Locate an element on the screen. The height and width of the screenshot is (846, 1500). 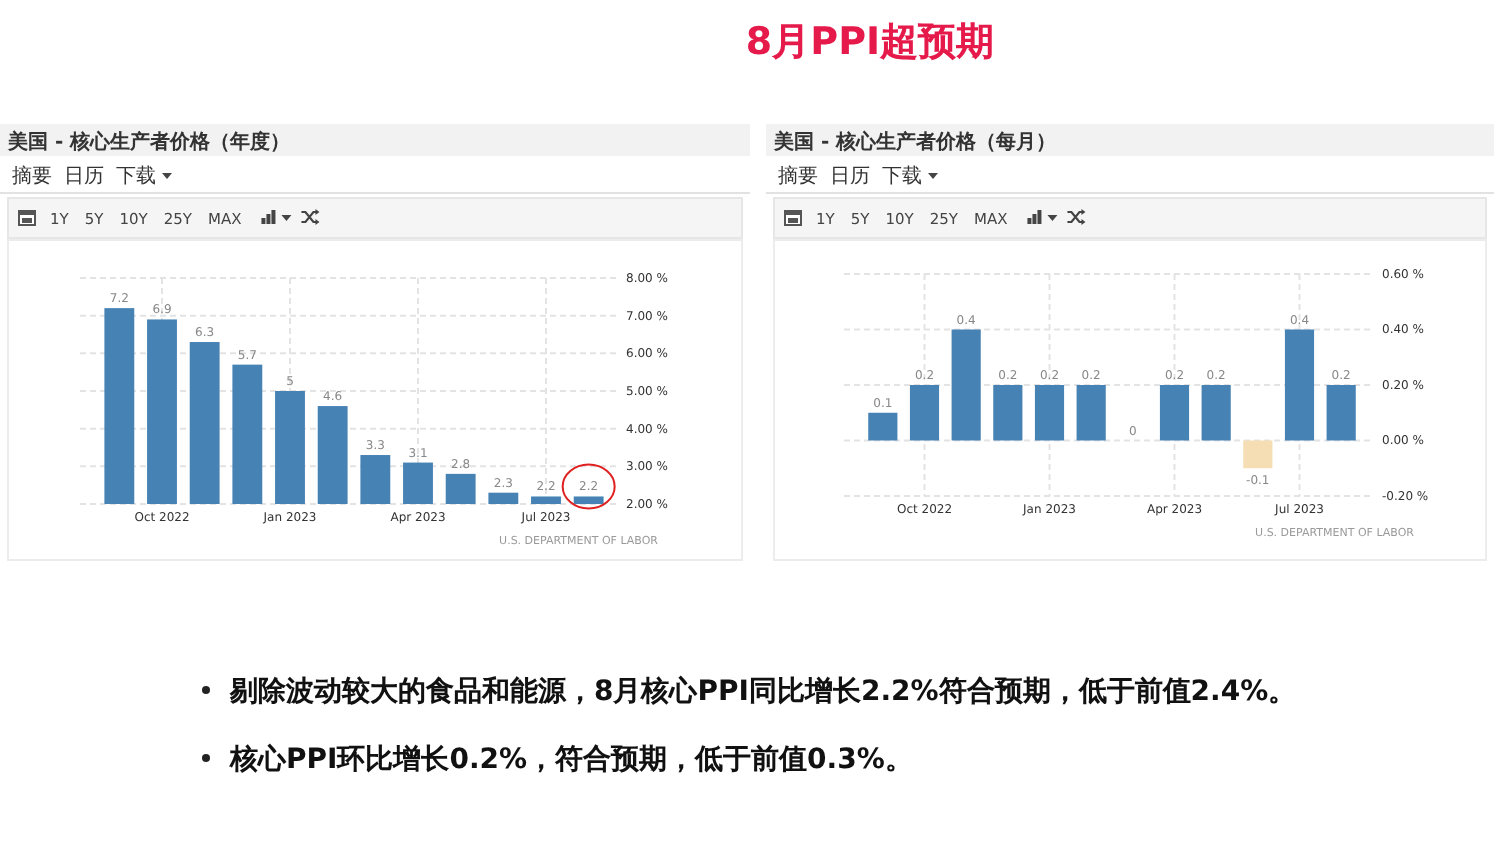
text: 8月PPI超预期 is located at coordinates (870, 42).